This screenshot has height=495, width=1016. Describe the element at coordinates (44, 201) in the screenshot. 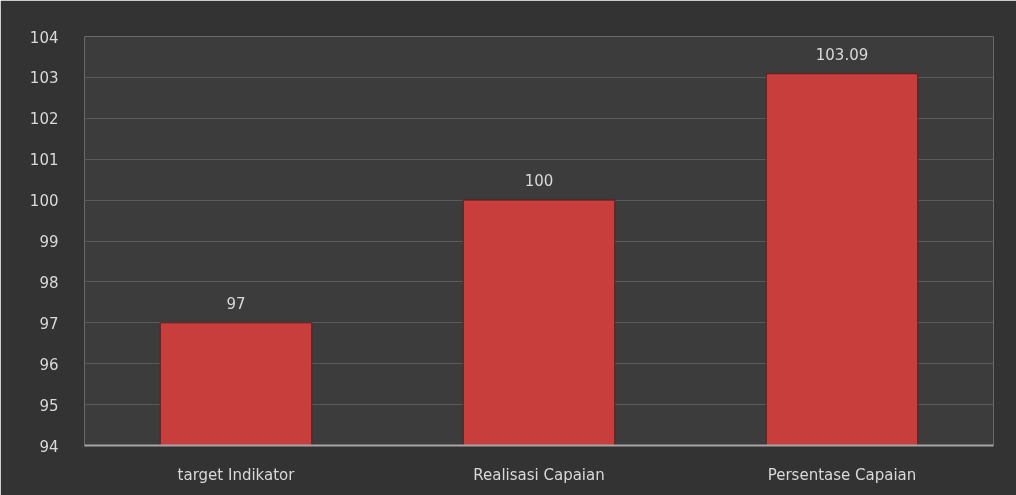

I see `y-tick-label: 100` at that location.